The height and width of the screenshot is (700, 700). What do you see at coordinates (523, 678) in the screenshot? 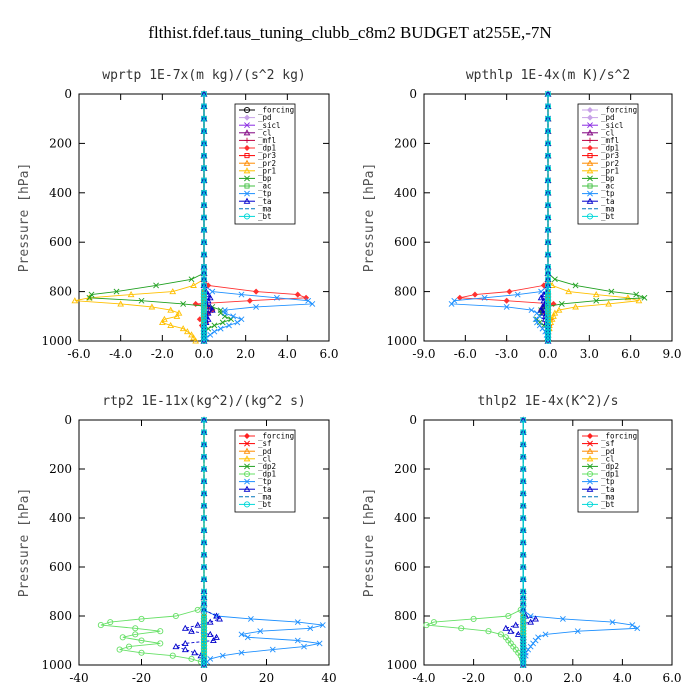
I see `x-tick-label: 0.0` at bounding box center [523, 678].